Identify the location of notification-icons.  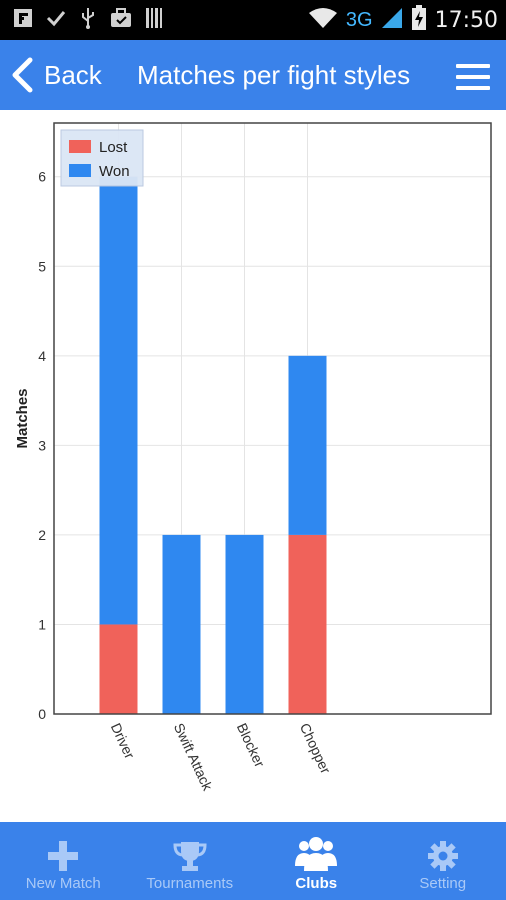
(89, 20).